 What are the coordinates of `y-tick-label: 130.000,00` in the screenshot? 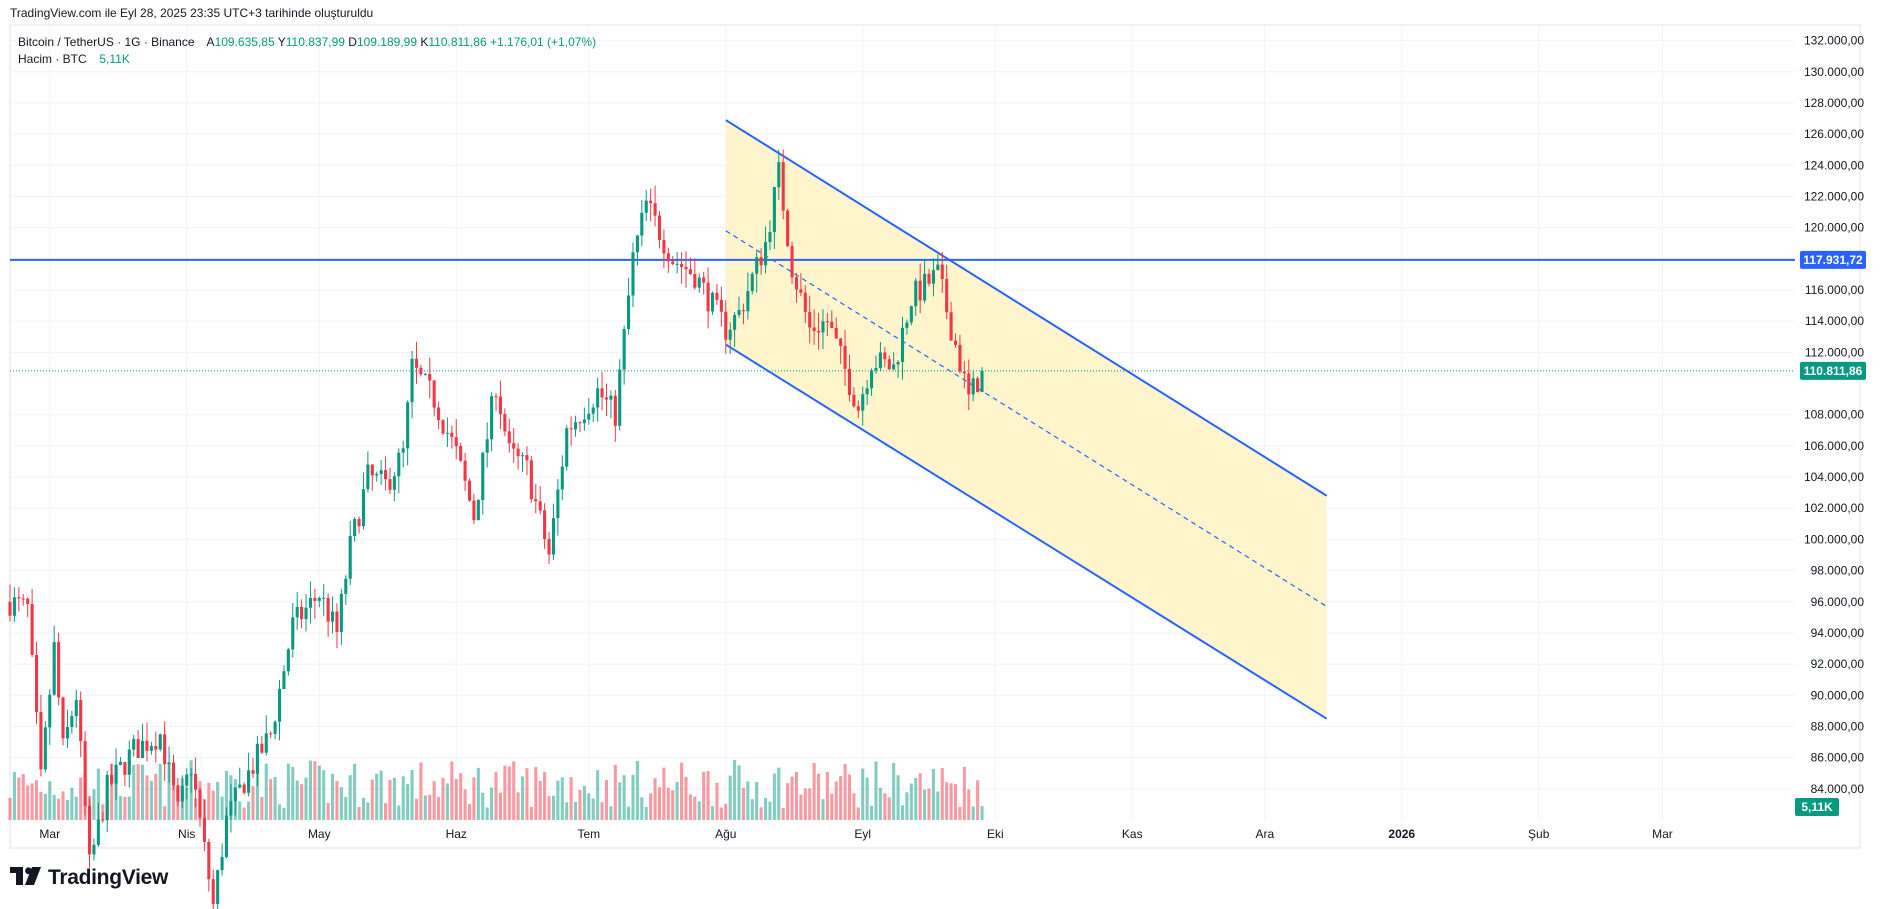 It's located at (1834, 72).